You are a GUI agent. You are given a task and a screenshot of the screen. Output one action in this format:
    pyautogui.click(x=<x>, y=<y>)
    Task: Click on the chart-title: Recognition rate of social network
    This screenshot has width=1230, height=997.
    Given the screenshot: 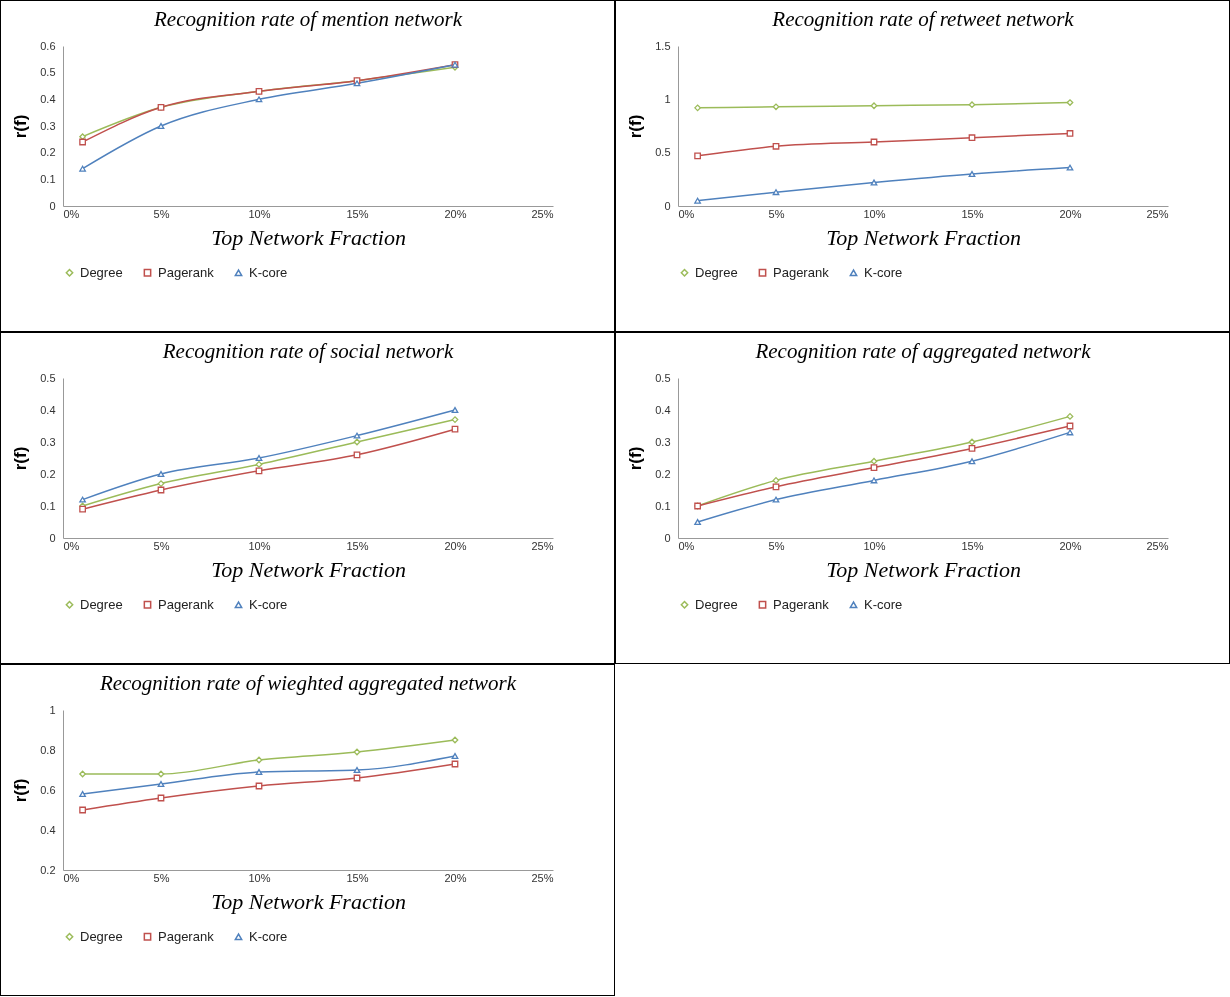 What is the action you would take?
    pyautogui.click(x=307, y=351)
    